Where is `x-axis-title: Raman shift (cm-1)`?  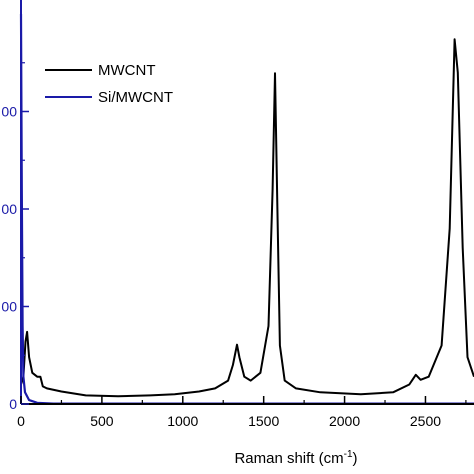
x-axis-title: Raman shift (cm-1) is located at coordinates (295, 458).